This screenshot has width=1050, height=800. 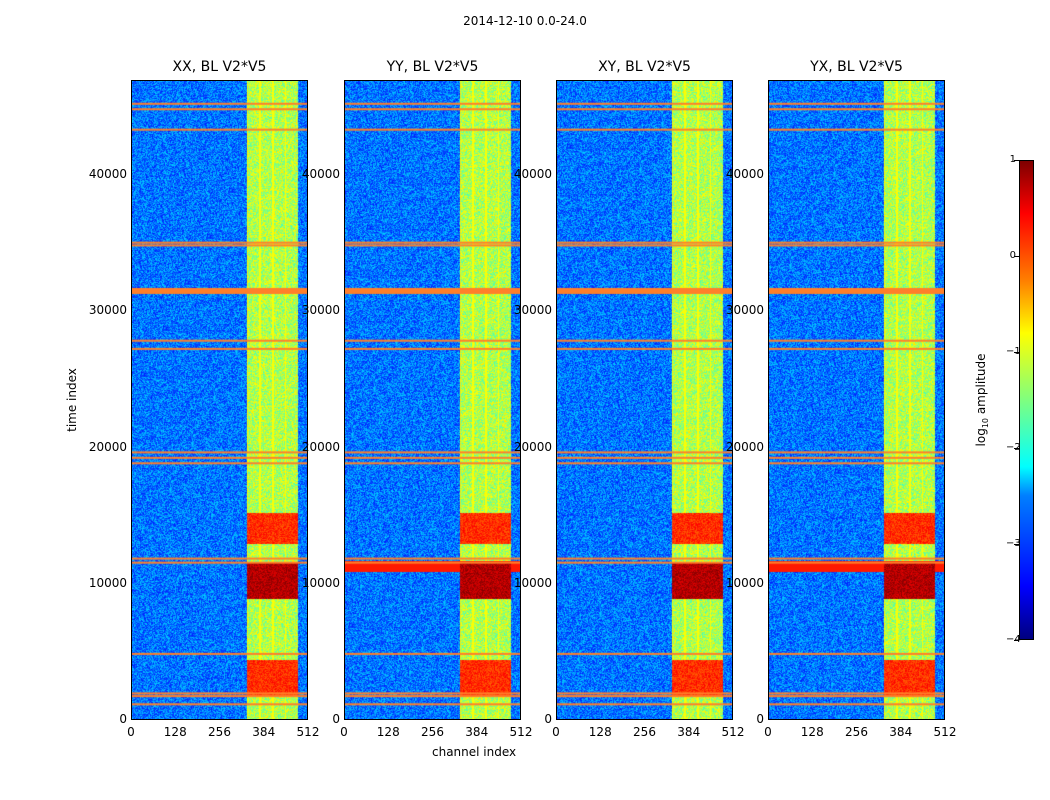 What do you see at coordinates (1012, 159) in the screenshot?
I see `colorbar-tick-label: 1` at bounding box center [1012, 159].